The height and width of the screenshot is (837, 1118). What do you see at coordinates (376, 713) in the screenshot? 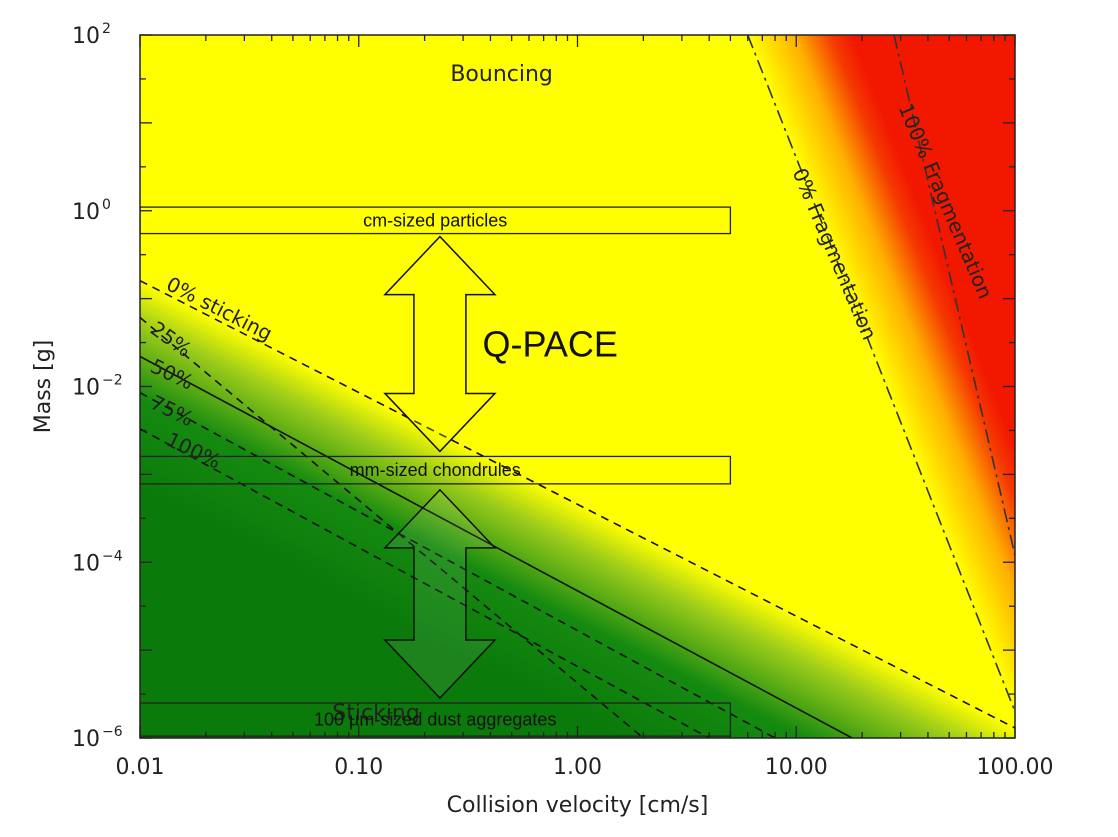
I see `sticking-label: Sticking` at bounding box center [376, 713].